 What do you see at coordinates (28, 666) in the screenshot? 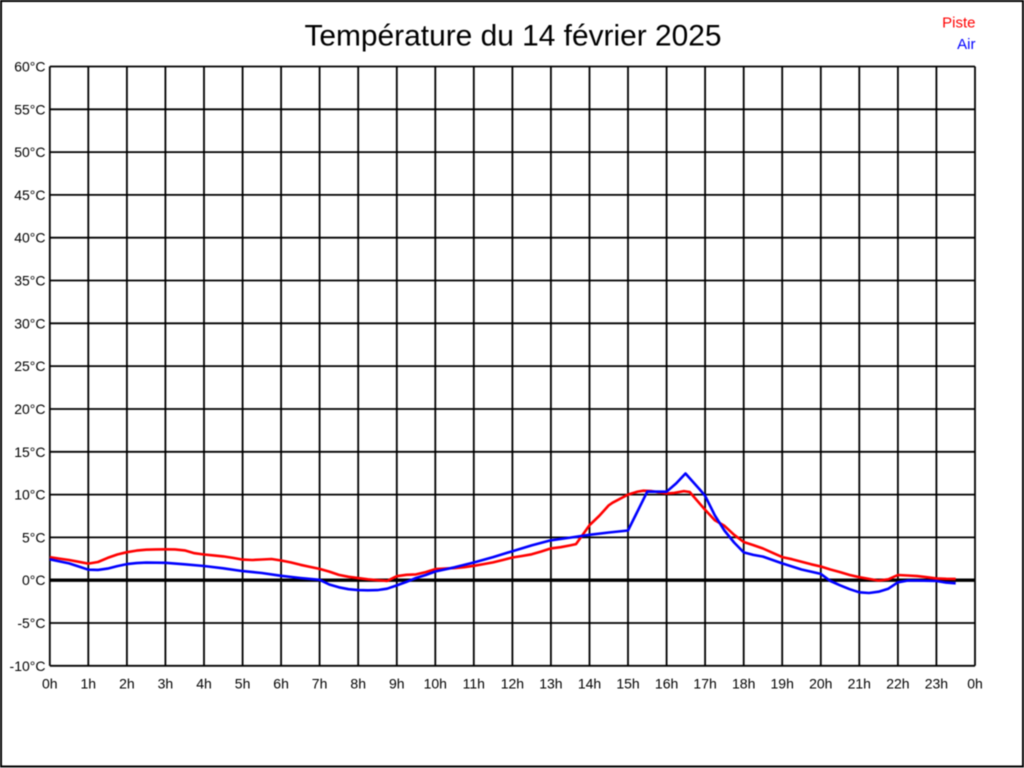
I see `svg-text: -10°C` at bounding box center [28, 666].